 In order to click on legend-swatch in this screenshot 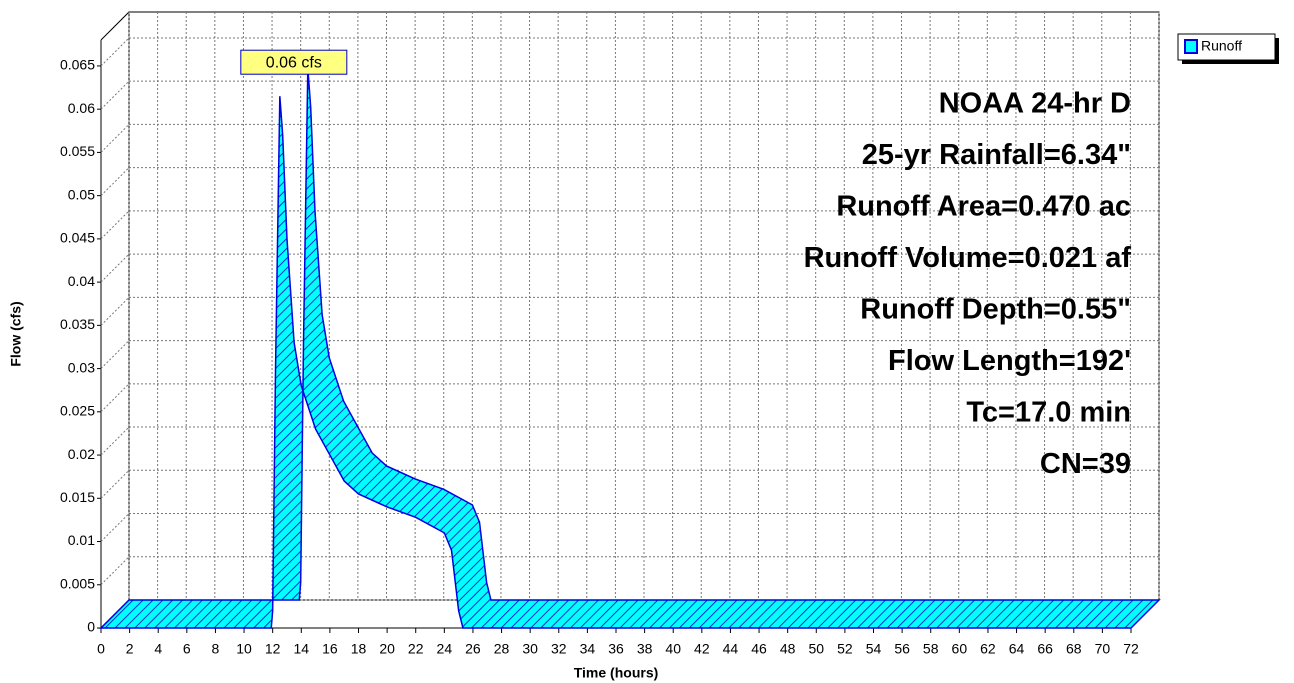, I will do `click(1191, 46)`.